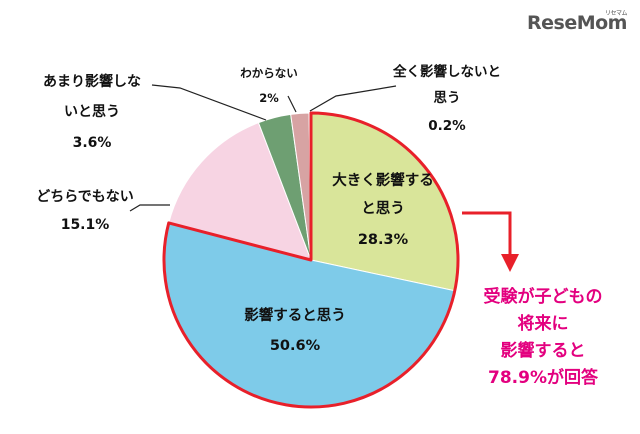 The height and width of the screenshot is (434, 640). I want to click on leader-s3, so click(209, 102).